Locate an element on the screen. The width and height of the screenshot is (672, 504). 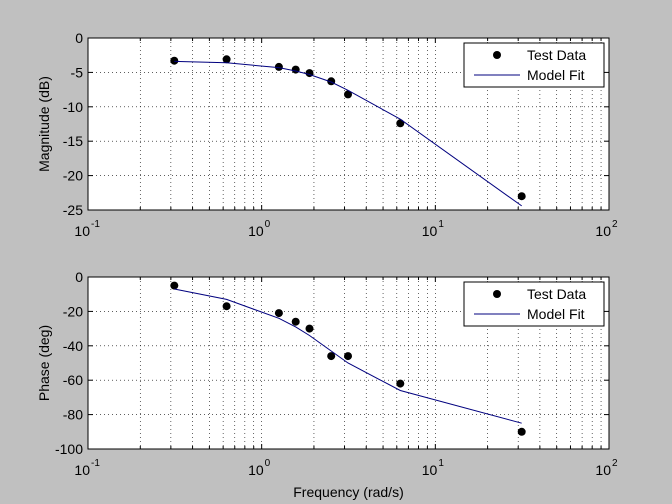
phase-x-axis-label: Frequency (rad/s) is located at coordinates (348, 492).